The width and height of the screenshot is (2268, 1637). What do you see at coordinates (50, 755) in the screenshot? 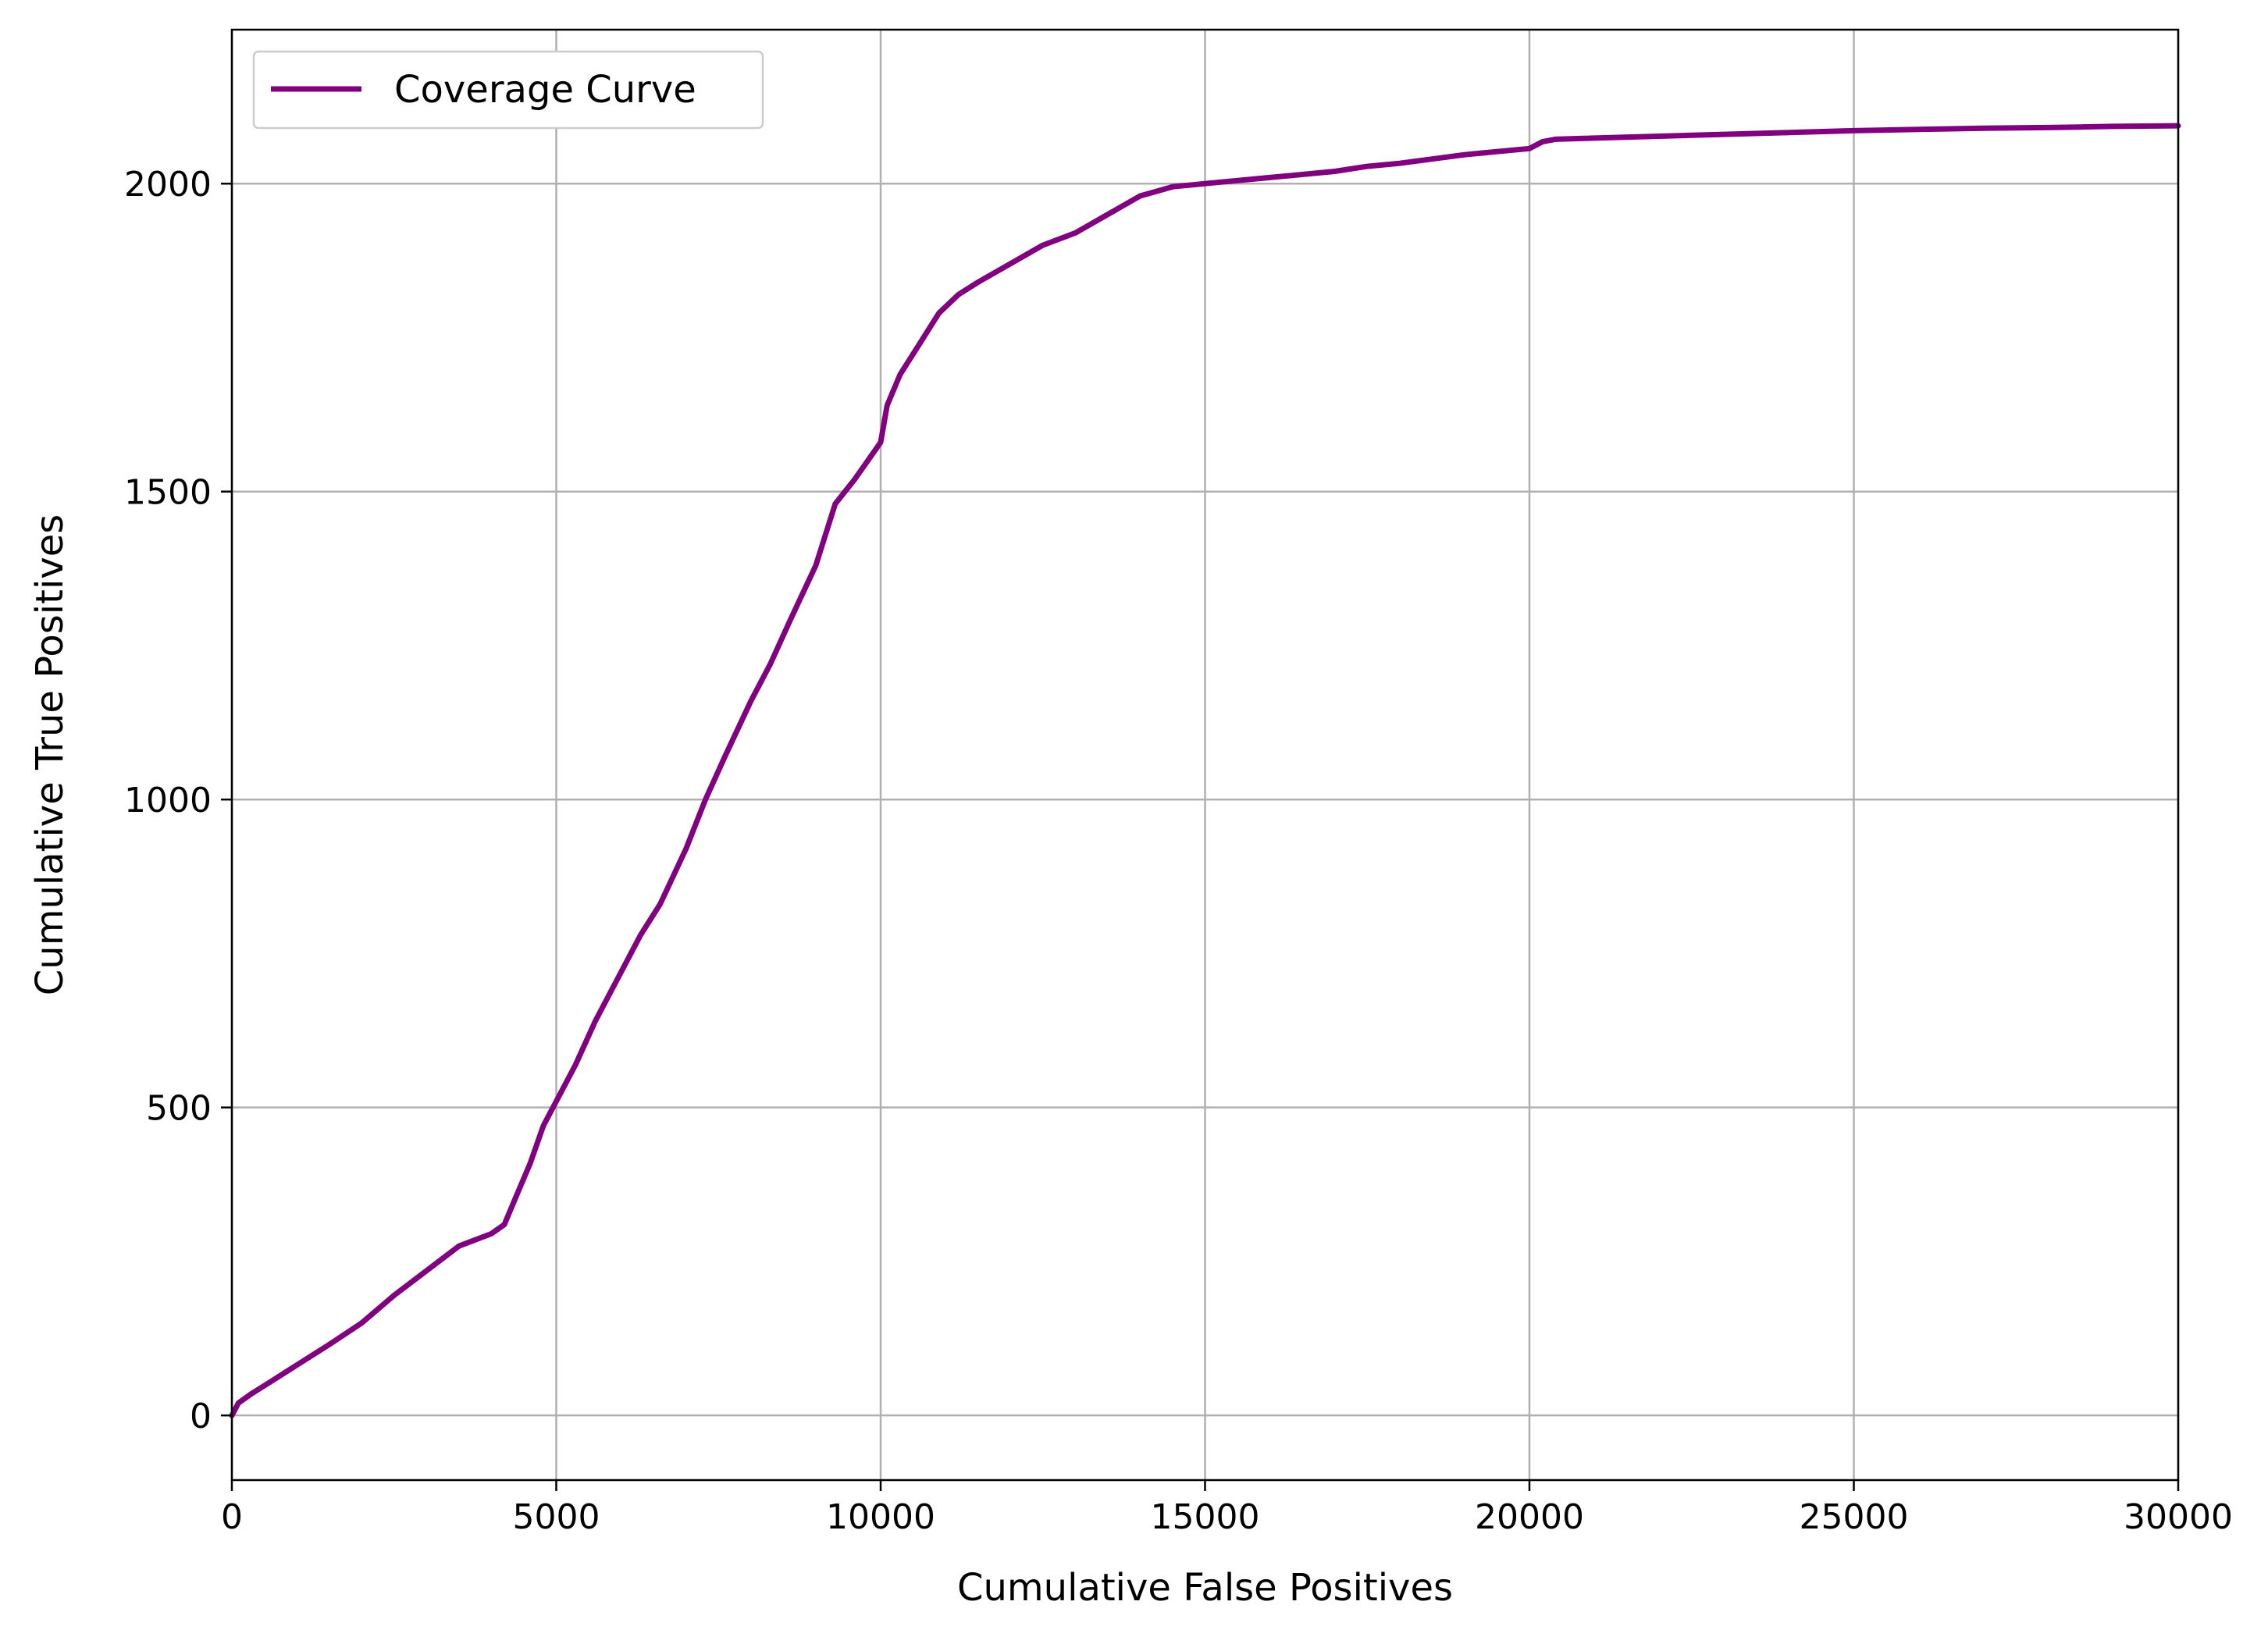
I see `y-axis-label: Cumulative True Positives` at bounding box center [50, 755].